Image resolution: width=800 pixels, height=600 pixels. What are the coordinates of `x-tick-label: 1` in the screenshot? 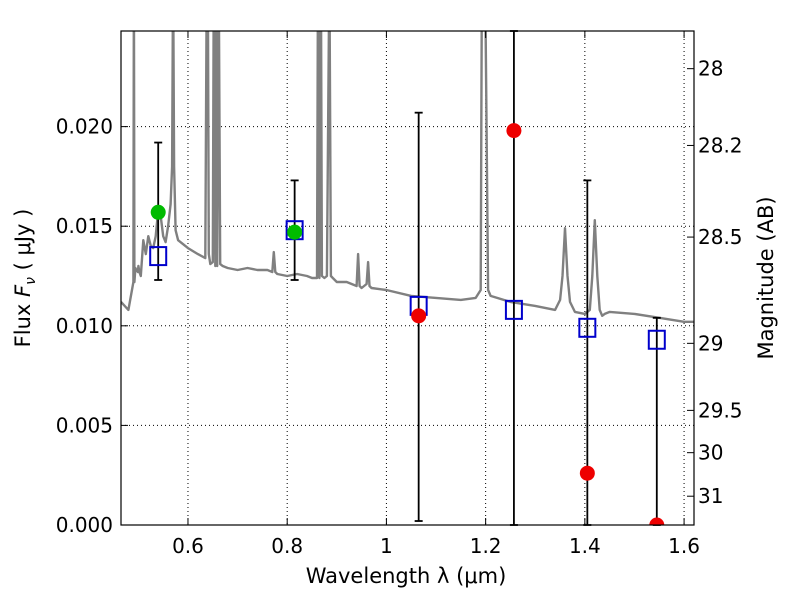 It's located at (386, 546).